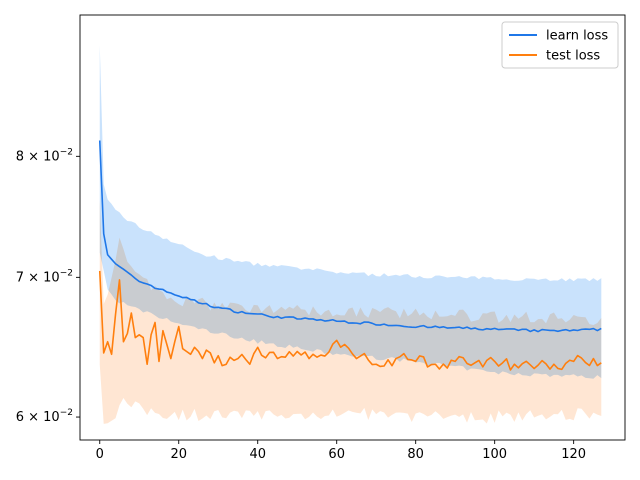  I want to click on legend-box, so click(560, 45).